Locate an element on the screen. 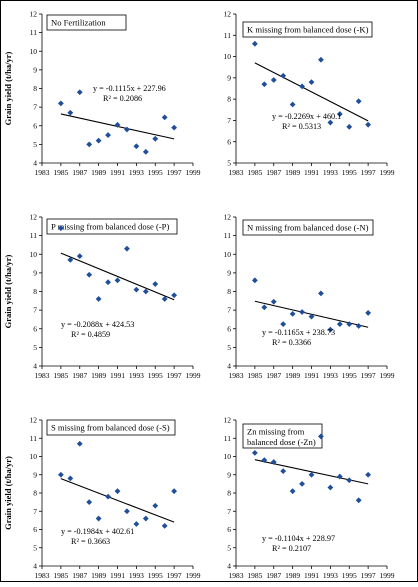 This screenshot has height=587, width=418. trend-equation: y = -0.2269x + 460.1 is located at coordinates (306, 116).